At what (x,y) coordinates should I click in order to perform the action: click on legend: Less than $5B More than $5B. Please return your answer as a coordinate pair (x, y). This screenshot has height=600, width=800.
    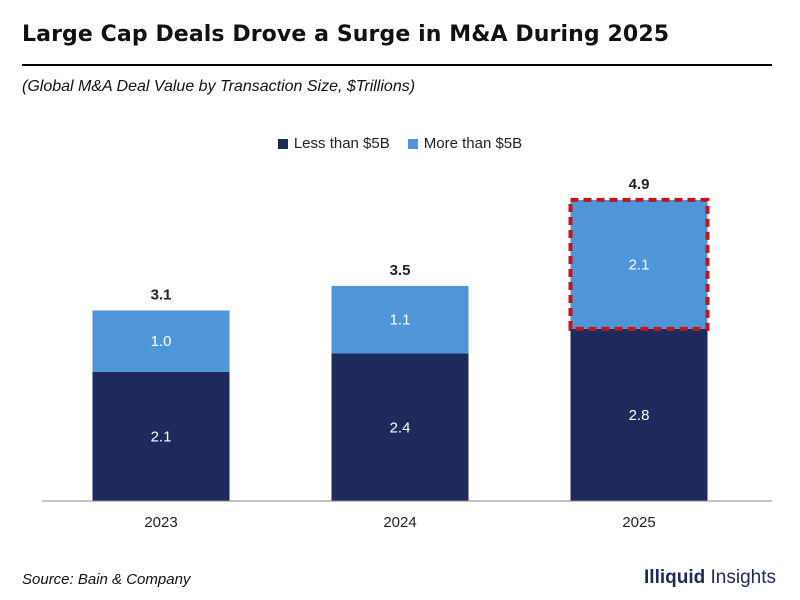
    Looking at the image, I should click on (400, 143).